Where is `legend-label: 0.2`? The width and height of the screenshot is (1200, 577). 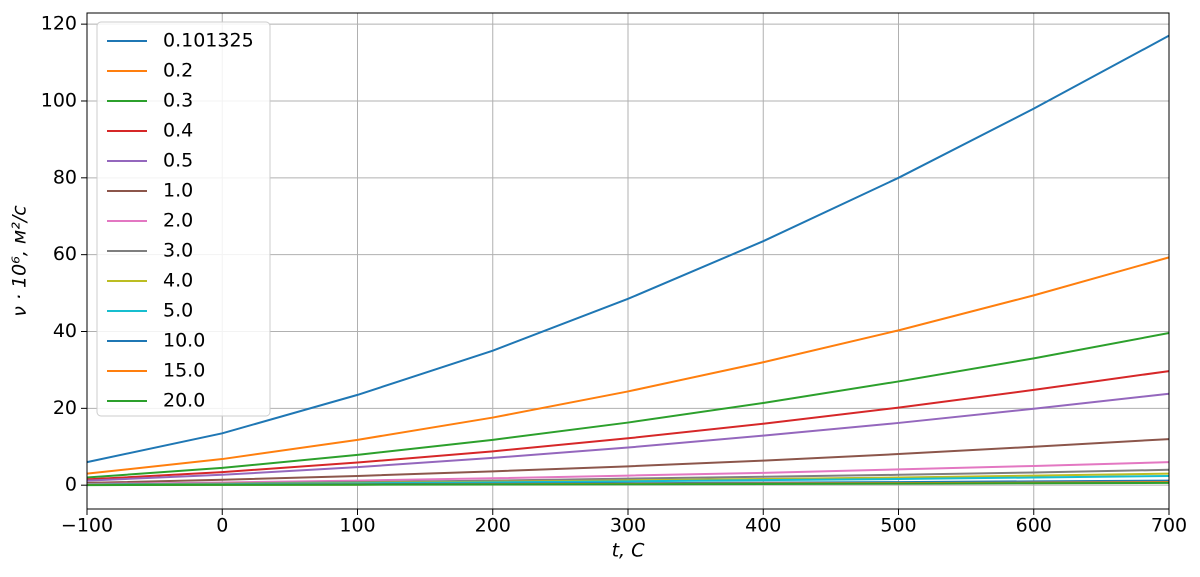
legend-label: 0.2 is located at coordinates (178, 71).